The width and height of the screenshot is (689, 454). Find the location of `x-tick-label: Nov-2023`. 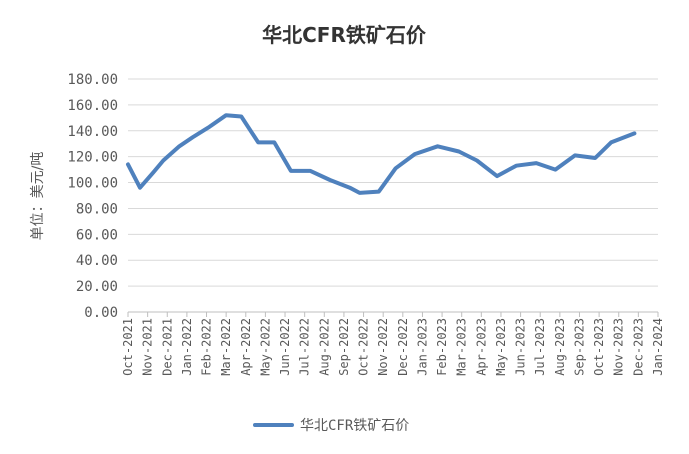

x-tick-label: Nov-2023 is located at coordinates (619, 347).